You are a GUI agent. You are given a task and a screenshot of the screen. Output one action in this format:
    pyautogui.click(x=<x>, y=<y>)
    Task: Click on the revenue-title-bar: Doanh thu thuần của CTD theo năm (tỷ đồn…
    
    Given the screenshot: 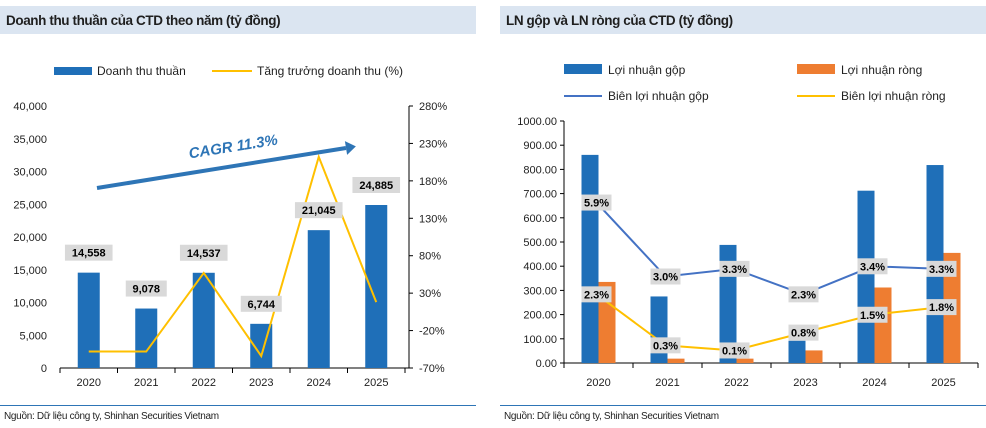 What is the action you would take?
    pyautogui.click(x=238, y=20)
    